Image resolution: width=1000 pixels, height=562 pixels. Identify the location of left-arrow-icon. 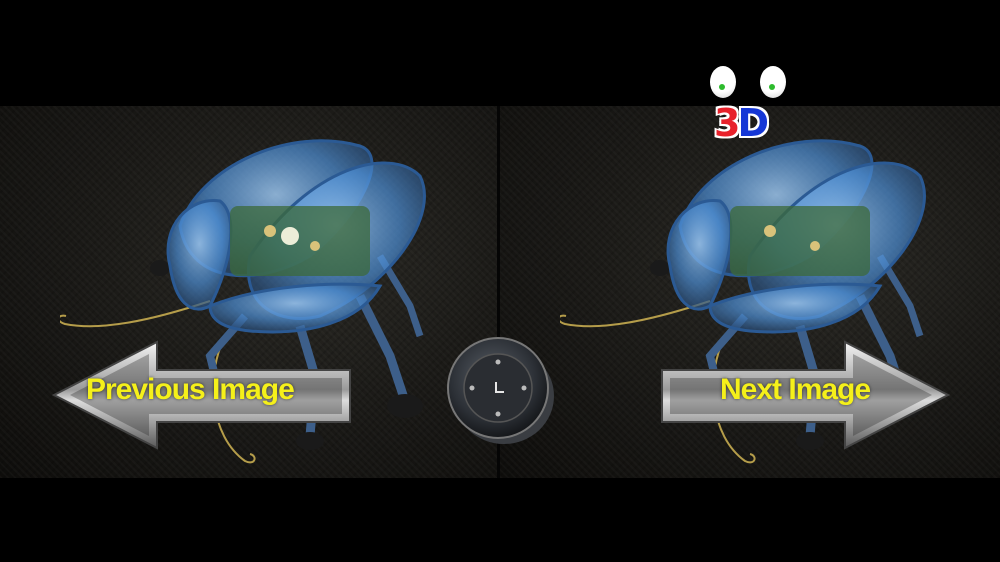
(201, 395).